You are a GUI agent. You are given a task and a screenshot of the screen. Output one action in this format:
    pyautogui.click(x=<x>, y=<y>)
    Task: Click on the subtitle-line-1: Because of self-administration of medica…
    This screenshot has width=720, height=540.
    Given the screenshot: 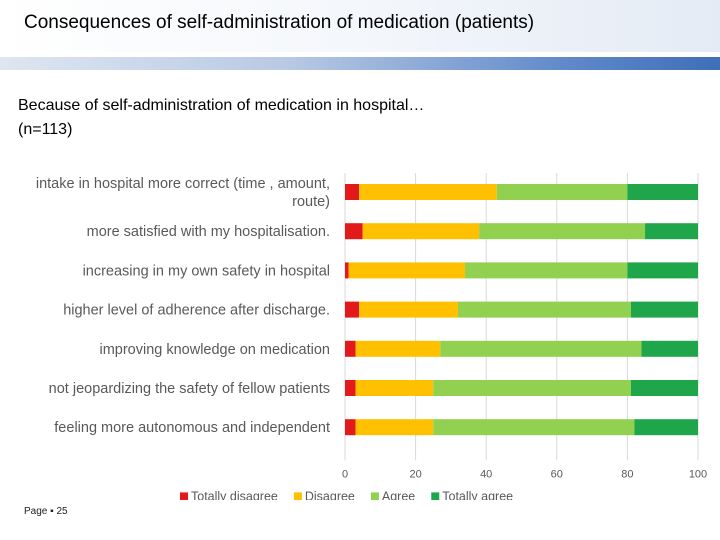 What is the action you would take?
    pyautogui.click(x=221, y=105)
    